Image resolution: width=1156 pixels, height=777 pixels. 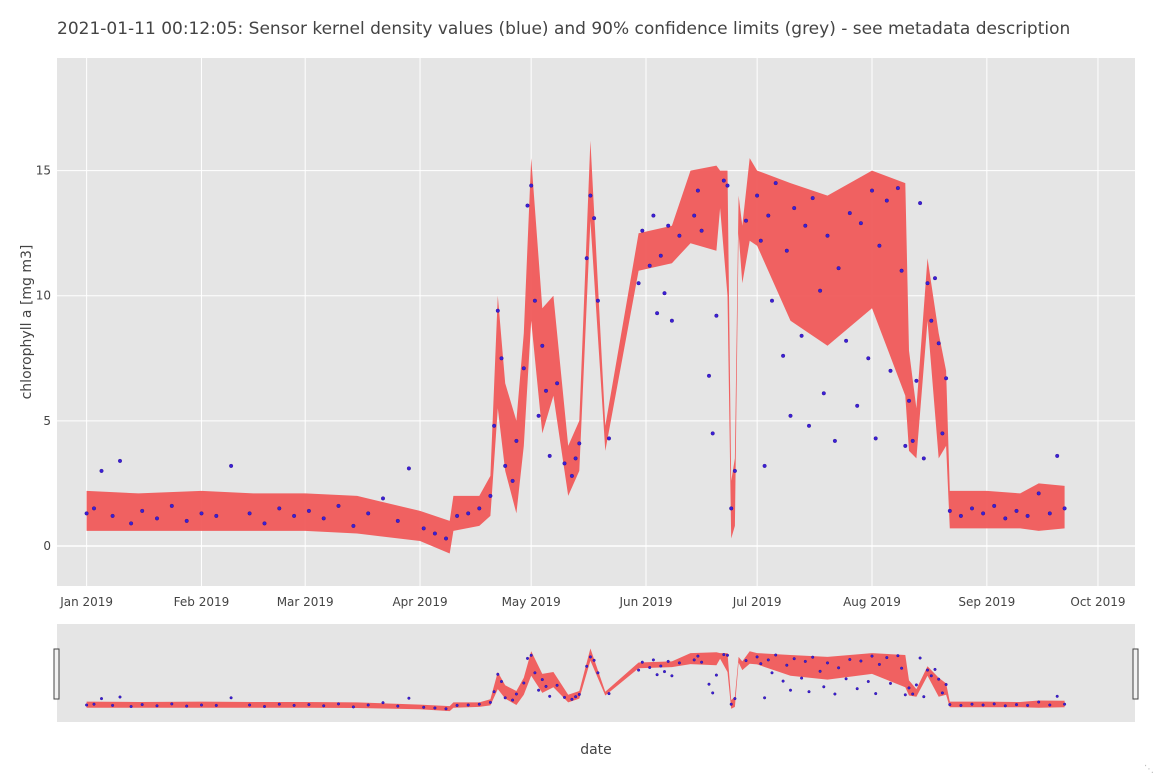 What do you see at coordinates (596, 750) in the screenshot?
I see `x-axis-title: date` at bounding box center [596, 750].